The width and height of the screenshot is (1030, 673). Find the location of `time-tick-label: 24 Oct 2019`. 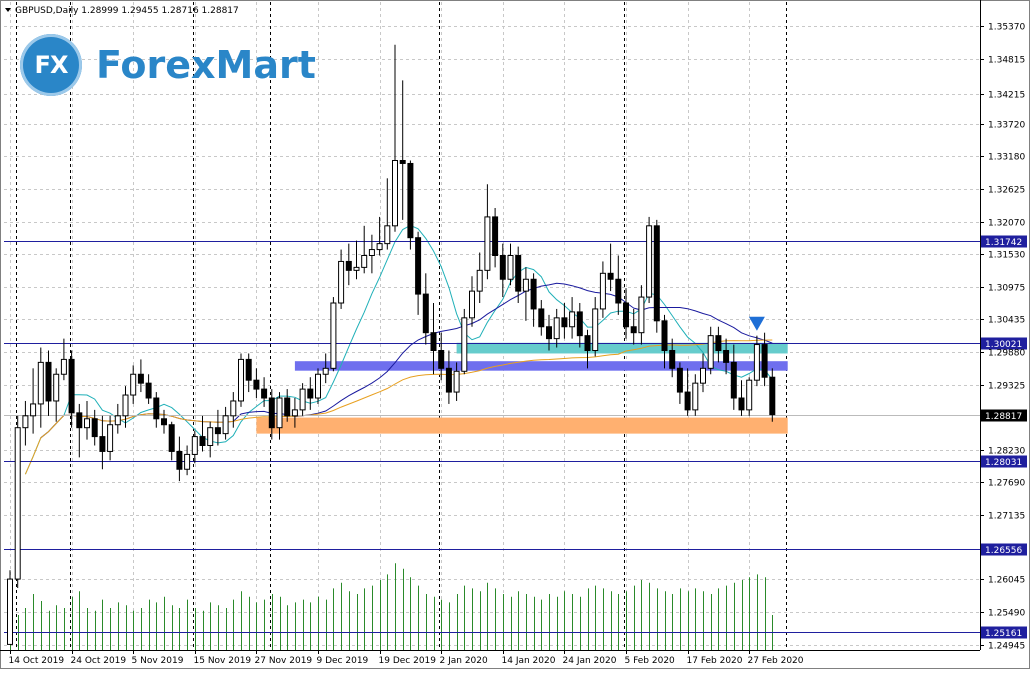

time-tick-label: 24 Oct 2019 is located at coordinates (99, 661).